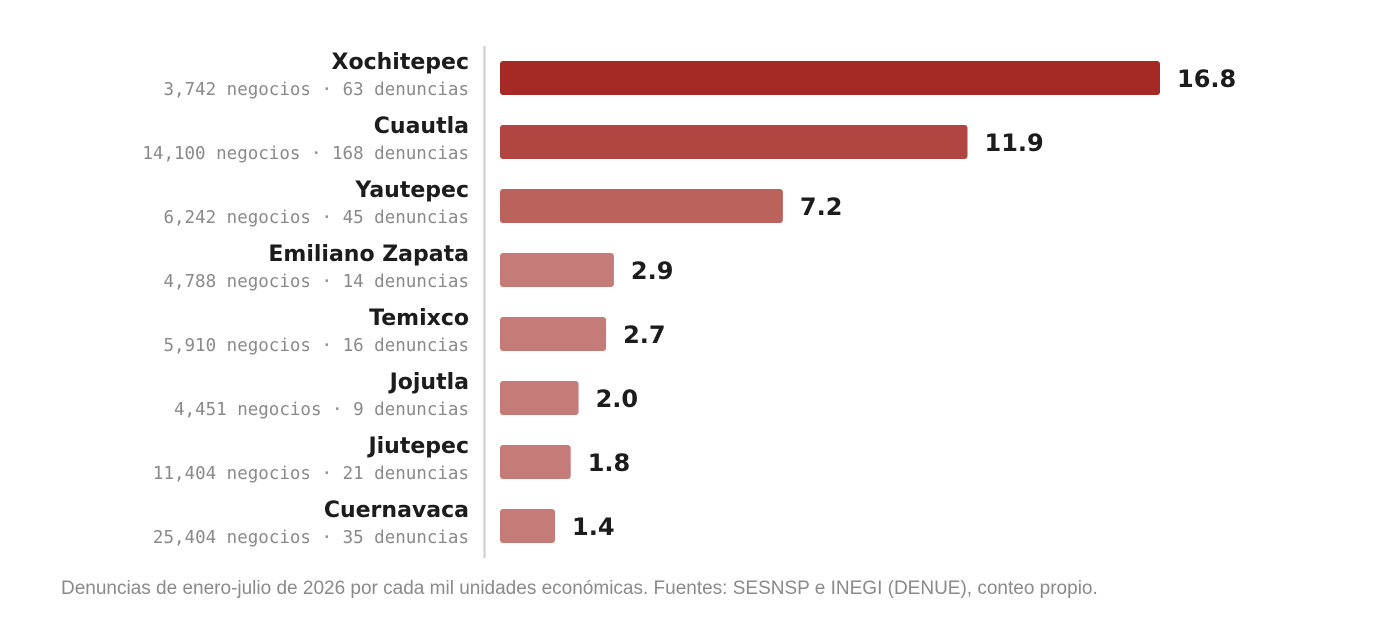 Image resolution: width=1400 pixels, height=620 pixels. What do you see at coordinates (593, 527) in the screenshot?
I see `data-label: 1.4` at bounding box center [593, 527].